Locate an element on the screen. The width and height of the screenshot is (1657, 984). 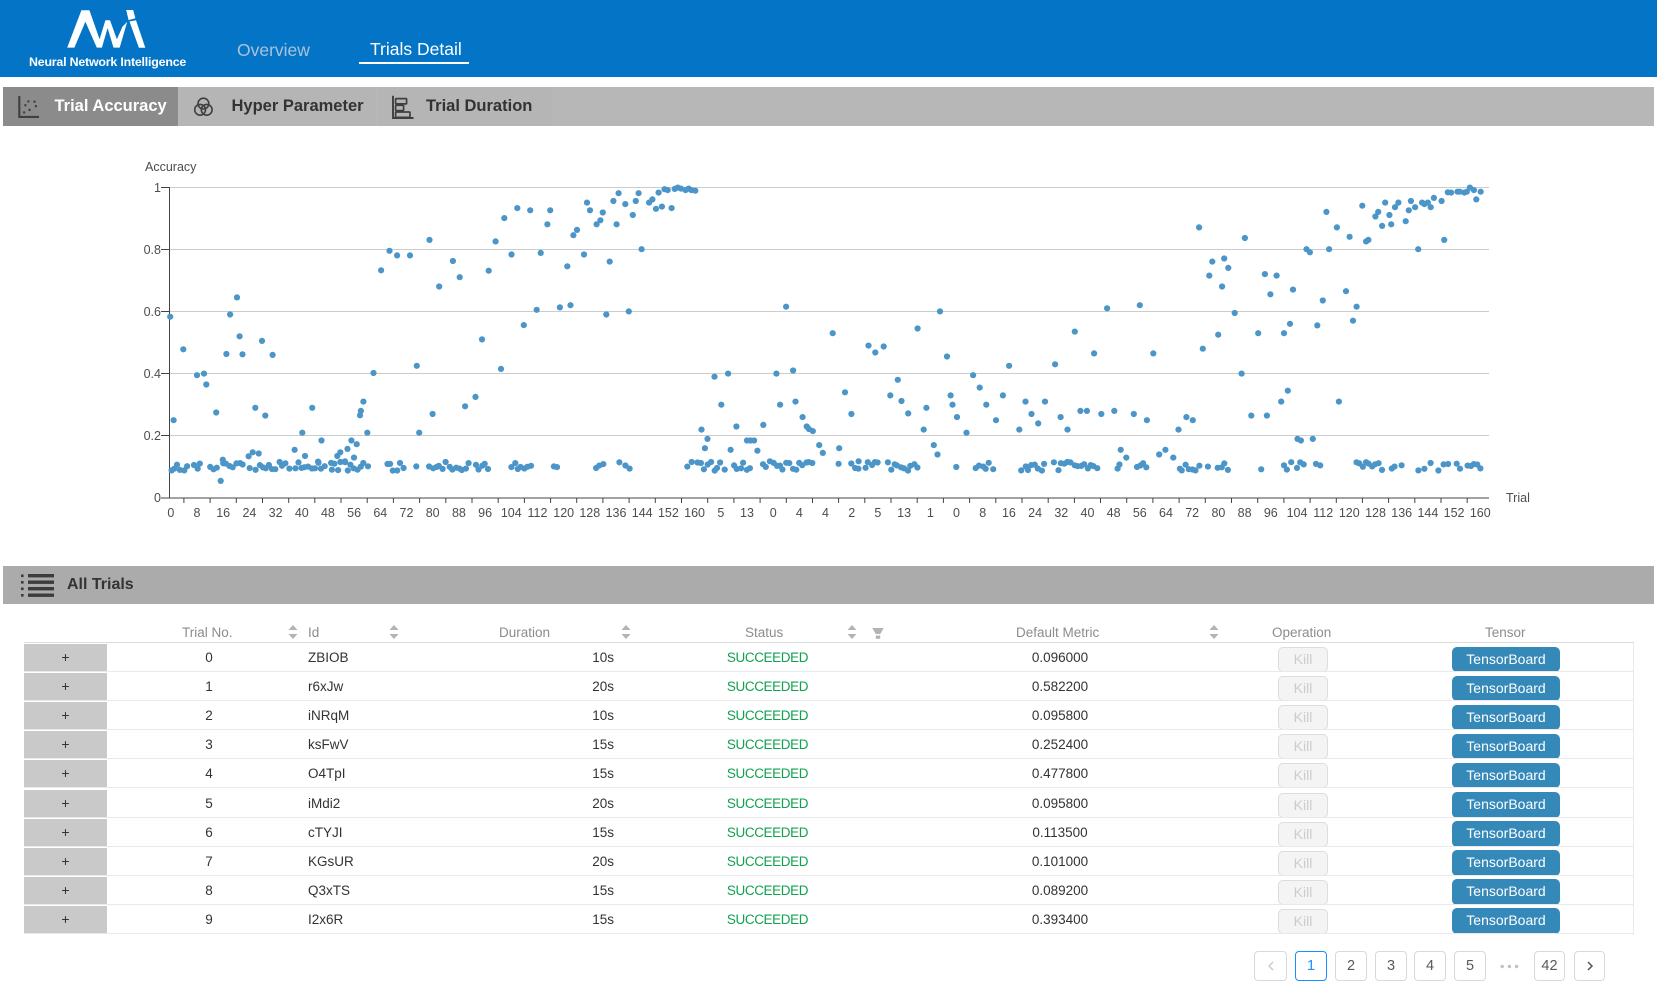
svg-text: Trial is located at coordinates (1518, 498).